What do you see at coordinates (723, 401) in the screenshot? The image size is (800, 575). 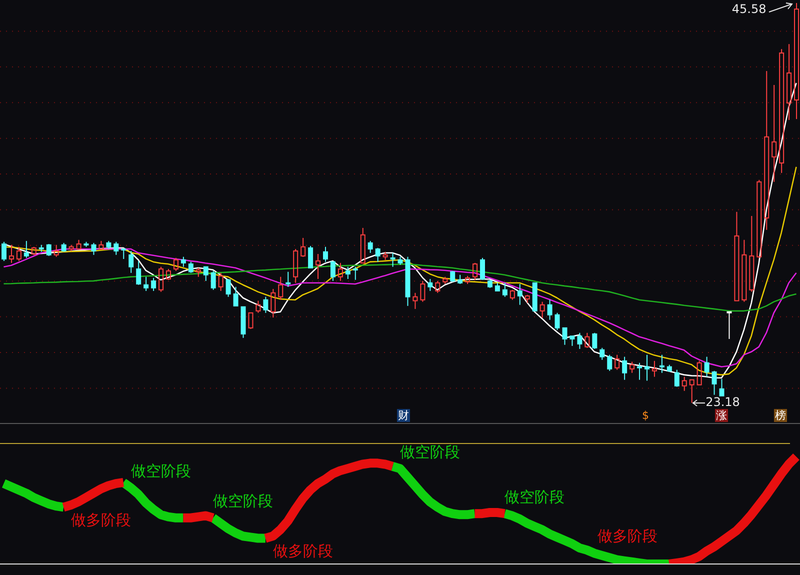 I see `annotation: 23.18` at bounding box center [723, 401].